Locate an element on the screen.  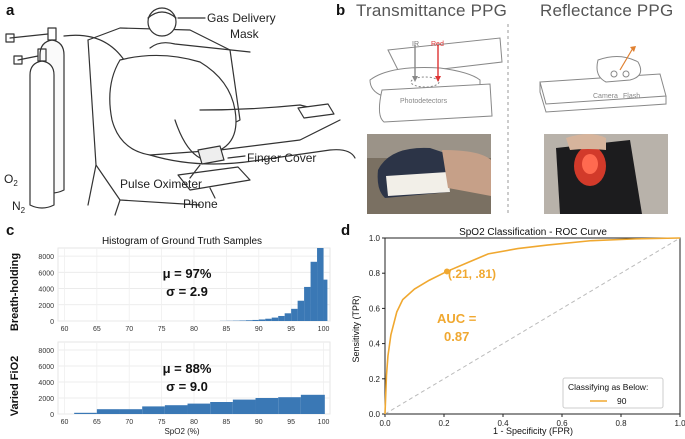
roc-ylabel: Sensitivity (TPR) is located at coordinates (356, 328).